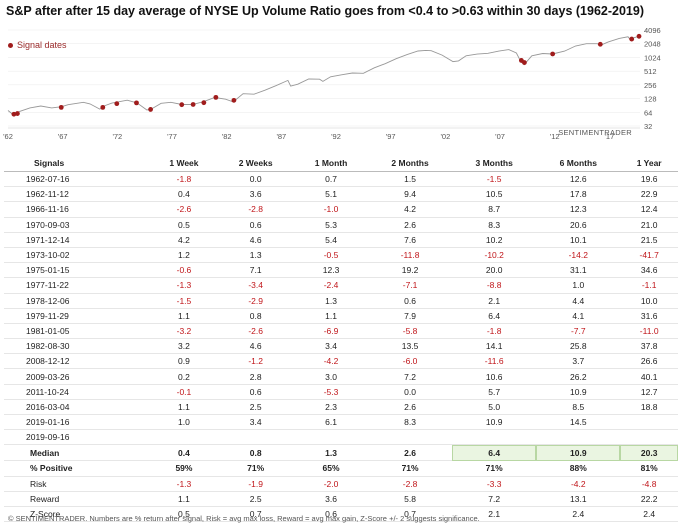  Describe the element at coordinates (77, 437) in the screenshot. I see `signal-date-cell: 2019-09-16` at that location.